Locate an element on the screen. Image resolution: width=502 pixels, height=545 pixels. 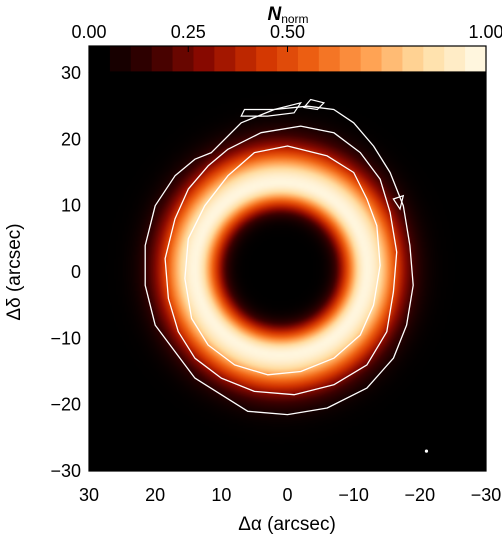
y-tick-label: 0 is located at coordinates (76, 272).